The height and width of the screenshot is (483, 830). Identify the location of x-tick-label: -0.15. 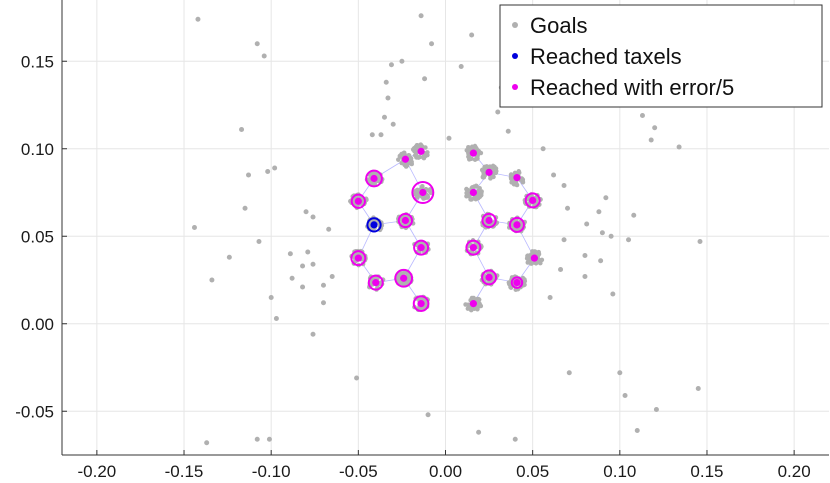
(184, 471).